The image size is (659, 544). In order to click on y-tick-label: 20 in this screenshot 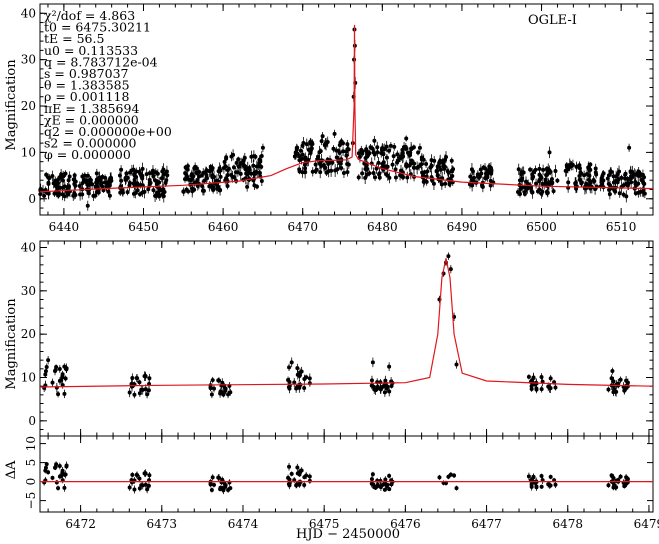, I will do `click(28, 106)`.